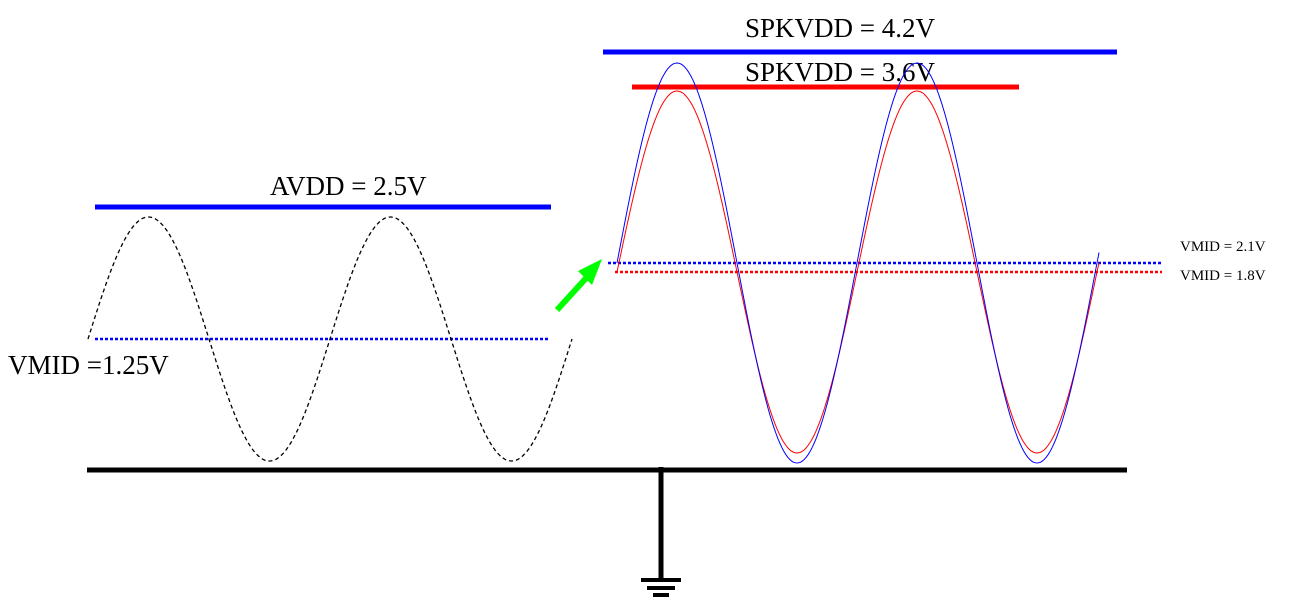 The width and height of the screenshot is (1302, 601). I want to click on avdd-label: AVDD = 2.5V, so click(348, 186).